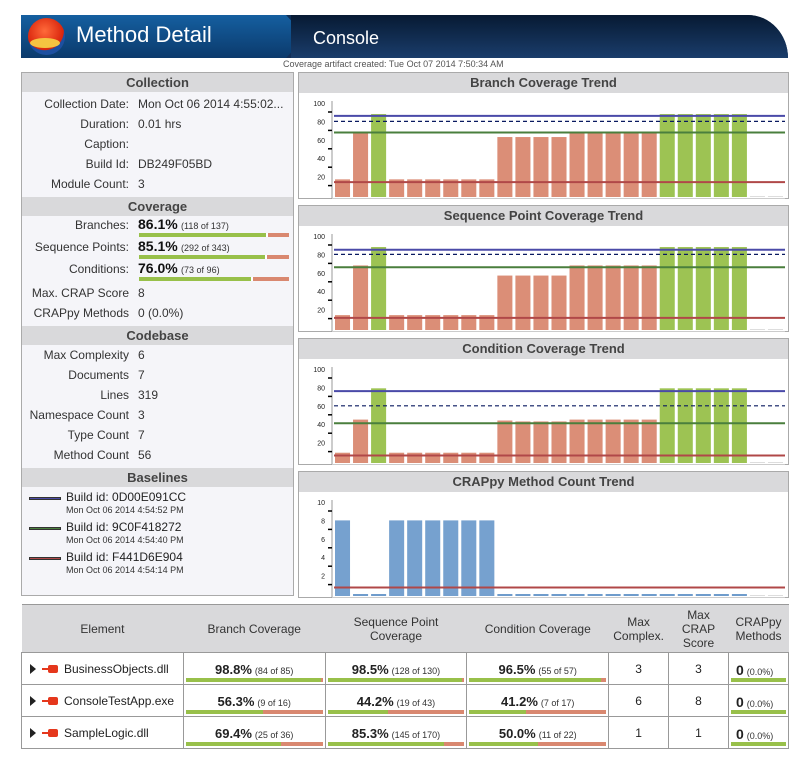 Image resolution: width=801 pixels, height=767 pixels. What do you see at coordinates (254, 668) in the screenshot?
I see `branch-coverage-cell: 98.8% (84 of 85)` at bounding box center [254, 668].